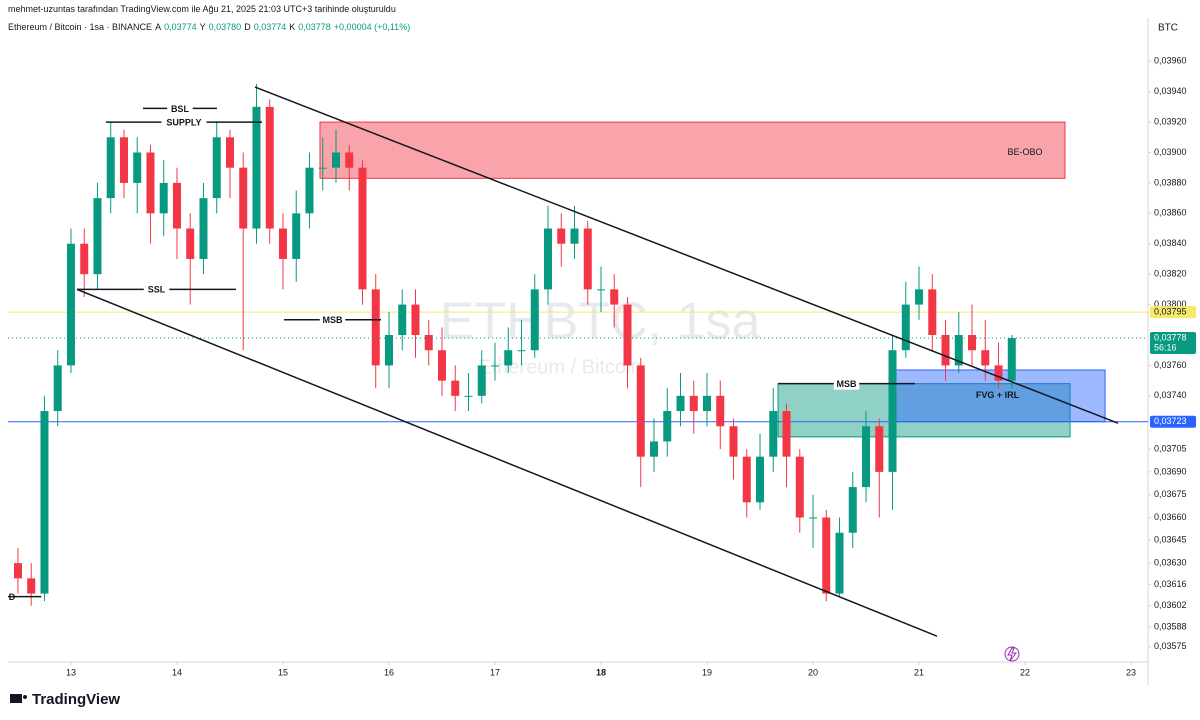 Image resolution: width=1200 pixels, height=720 pixels. What do you see at coordinates (1170, 152) in the screenshot?
I see `y-tick-label: 0,03900` at bounding box center [1170, 152].